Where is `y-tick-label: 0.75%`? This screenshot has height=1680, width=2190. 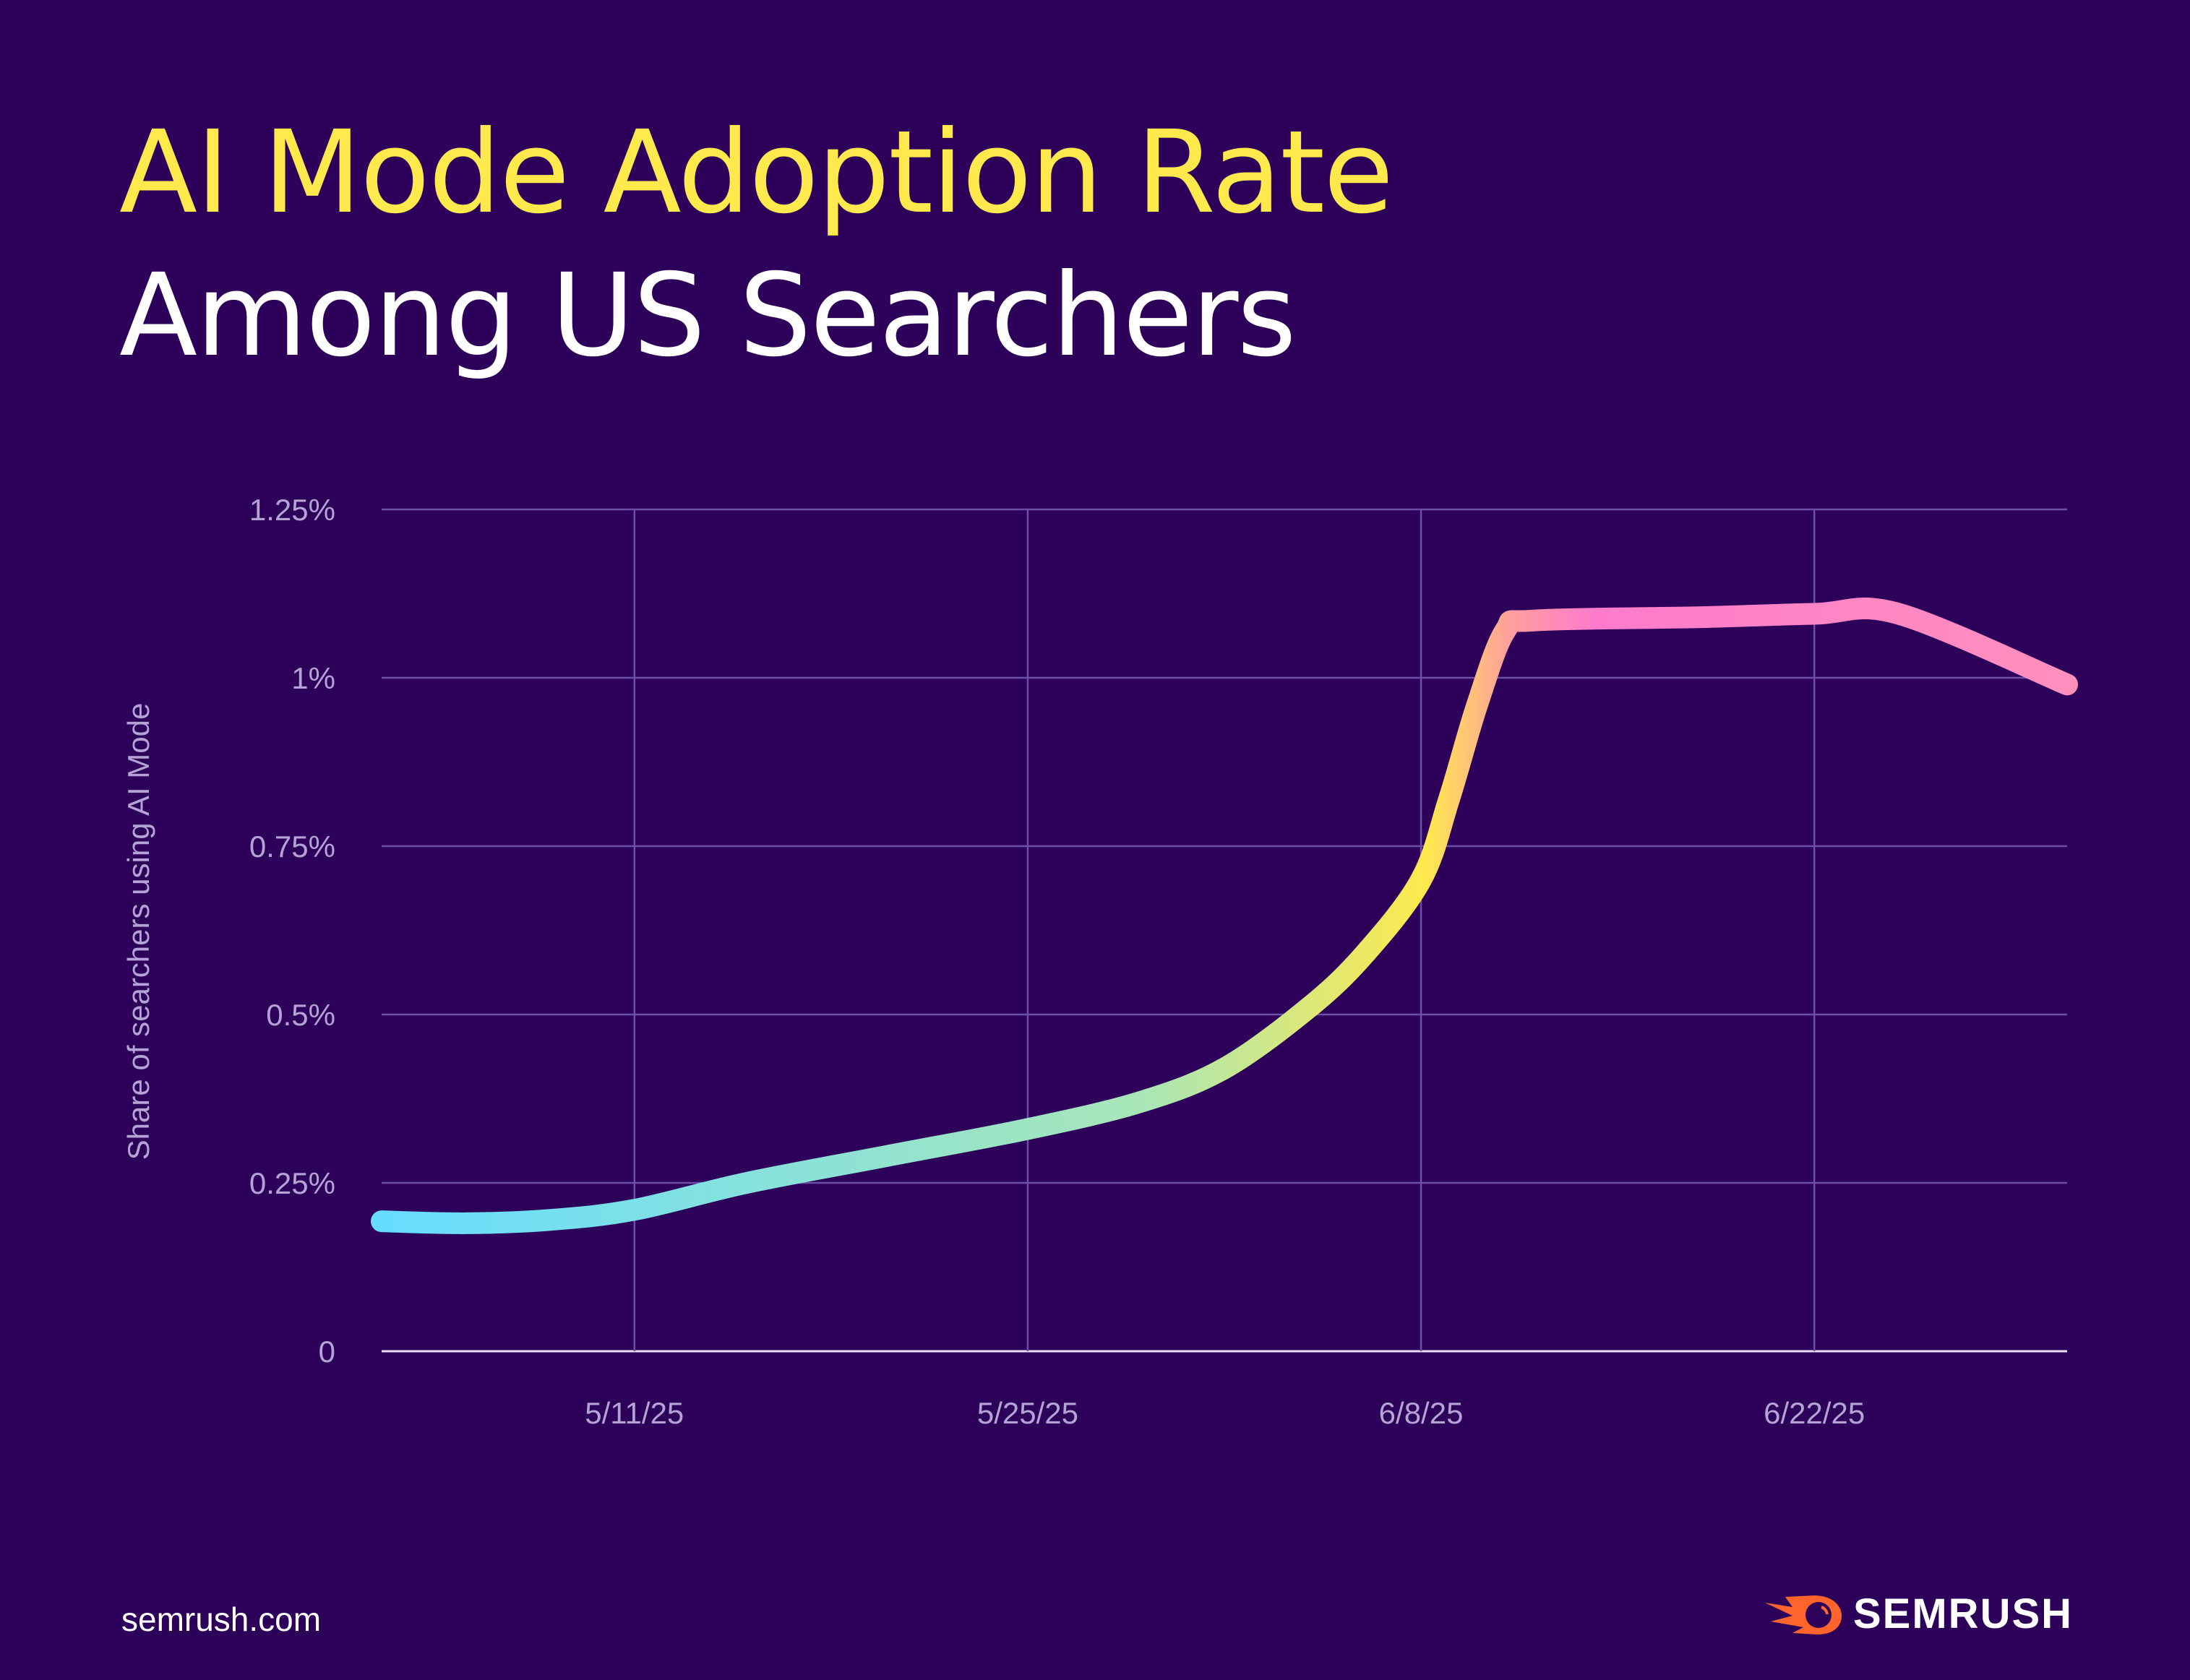
y-tick-label: 0.75% is located at coordinates (292, 846).